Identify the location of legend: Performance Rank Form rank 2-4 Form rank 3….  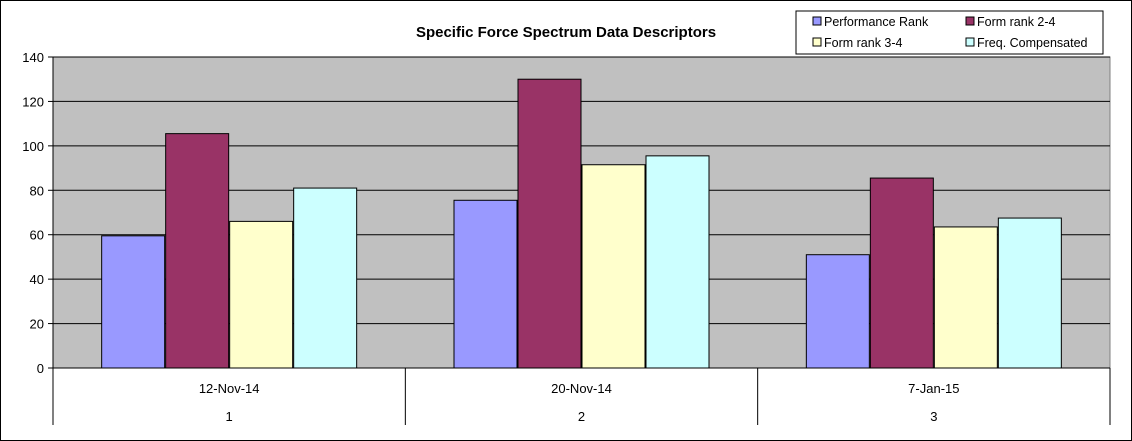
(949, 32).